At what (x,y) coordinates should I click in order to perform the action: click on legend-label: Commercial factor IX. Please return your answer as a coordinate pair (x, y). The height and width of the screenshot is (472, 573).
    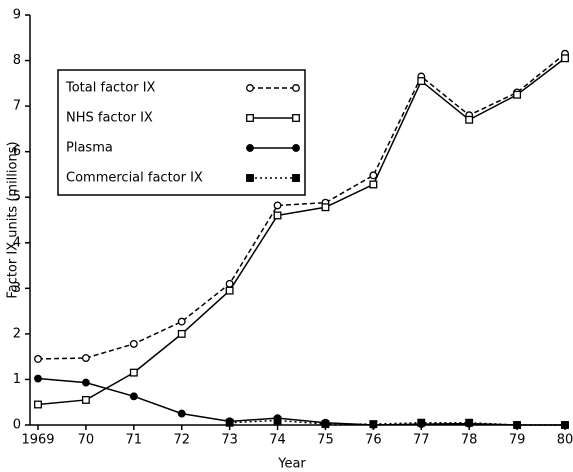
    Looking at the image, I should click on (134, 178).